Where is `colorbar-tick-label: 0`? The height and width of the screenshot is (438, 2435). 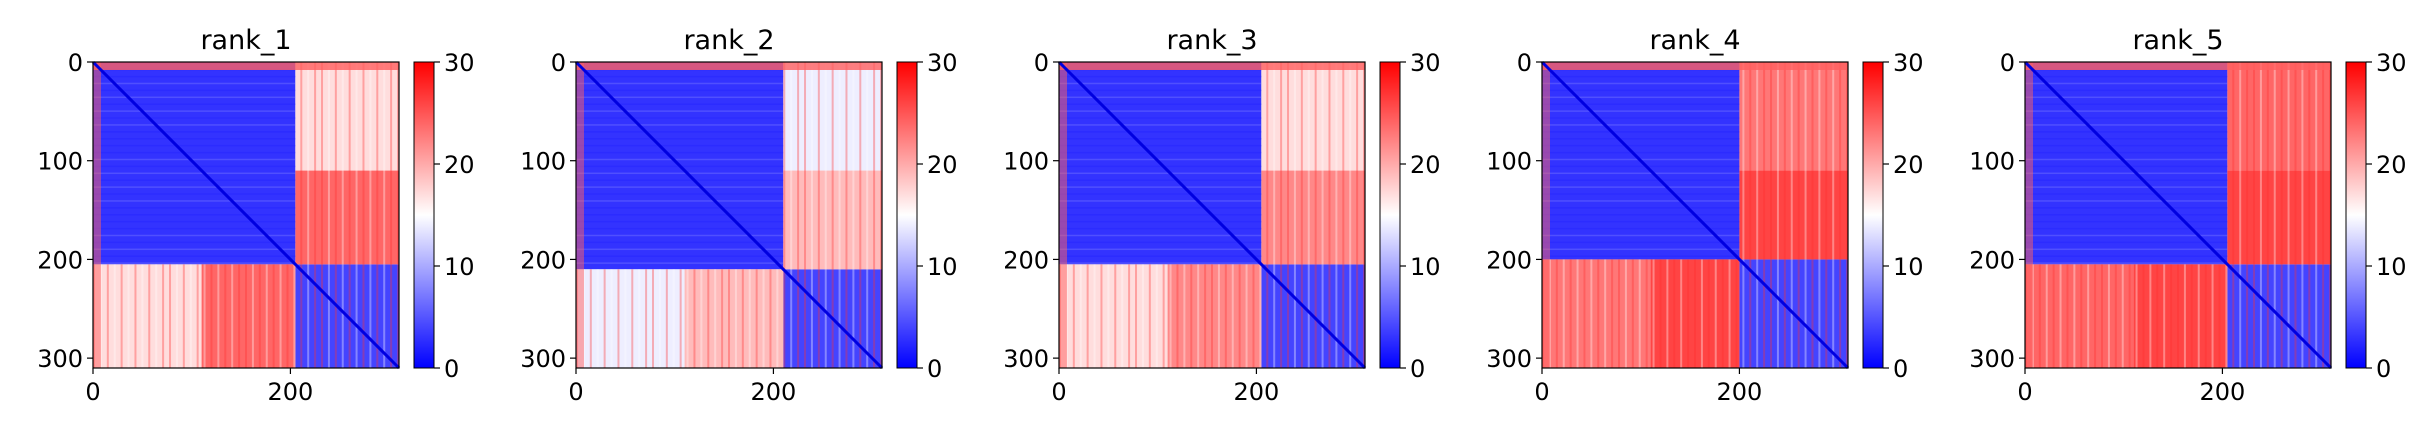
colorbar-tick-label: 0 is located at coordinates (451, 369).